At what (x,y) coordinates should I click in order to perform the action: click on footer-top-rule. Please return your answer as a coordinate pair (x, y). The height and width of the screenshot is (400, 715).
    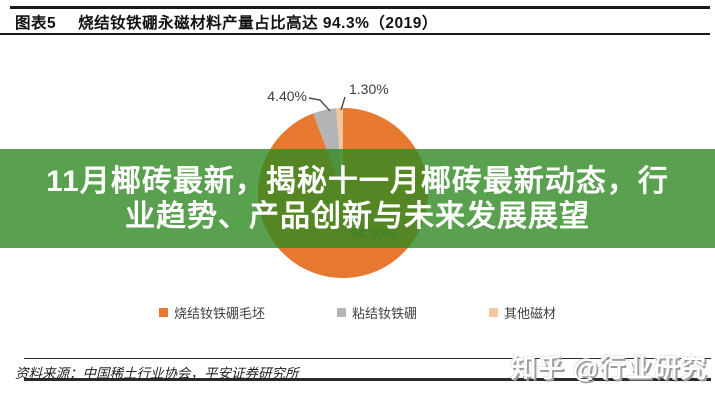
    Looking at the image, I should click on (367, 359).